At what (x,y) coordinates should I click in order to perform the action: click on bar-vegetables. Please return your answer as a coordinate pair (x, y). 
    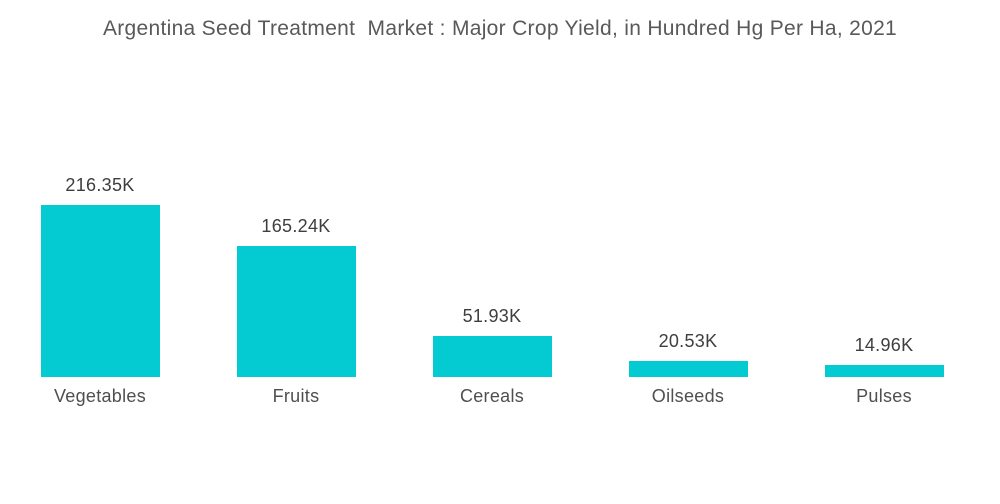
    Looking at the image, I should click on (100, 291).